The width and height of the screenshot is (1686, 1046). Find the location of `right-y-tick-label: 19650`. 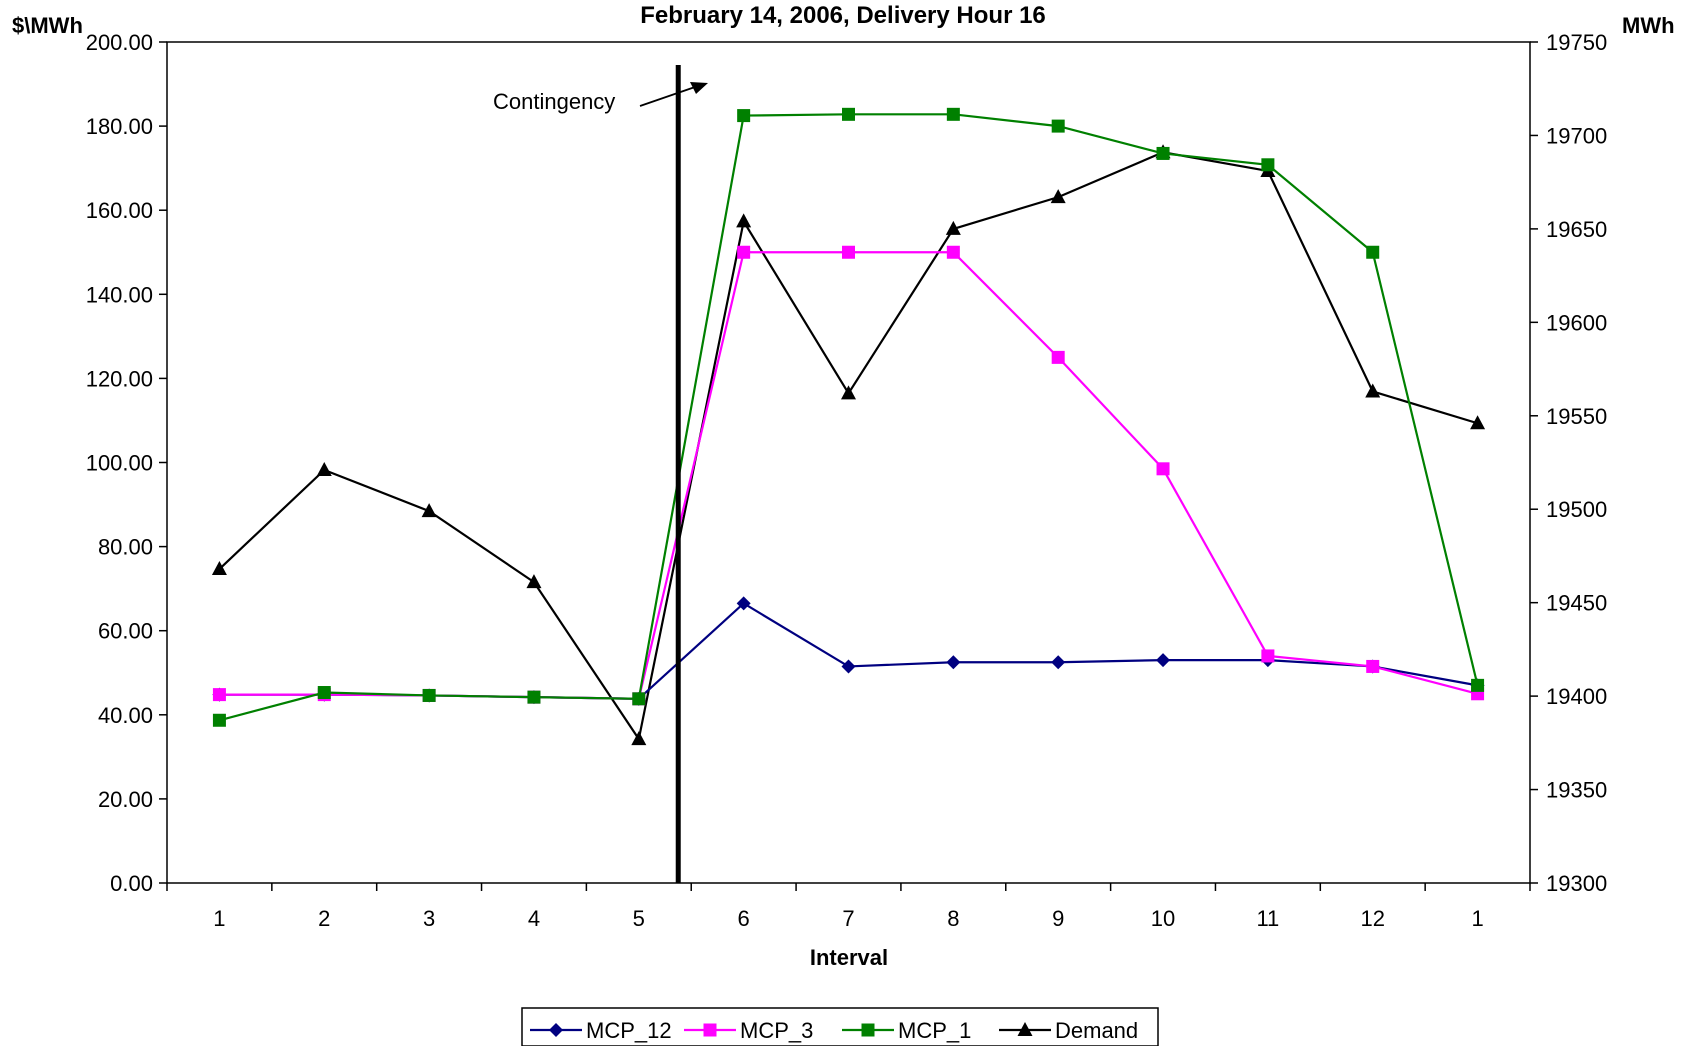

right-y-tick-label: 19650 is located at coordinates (1576, 229).